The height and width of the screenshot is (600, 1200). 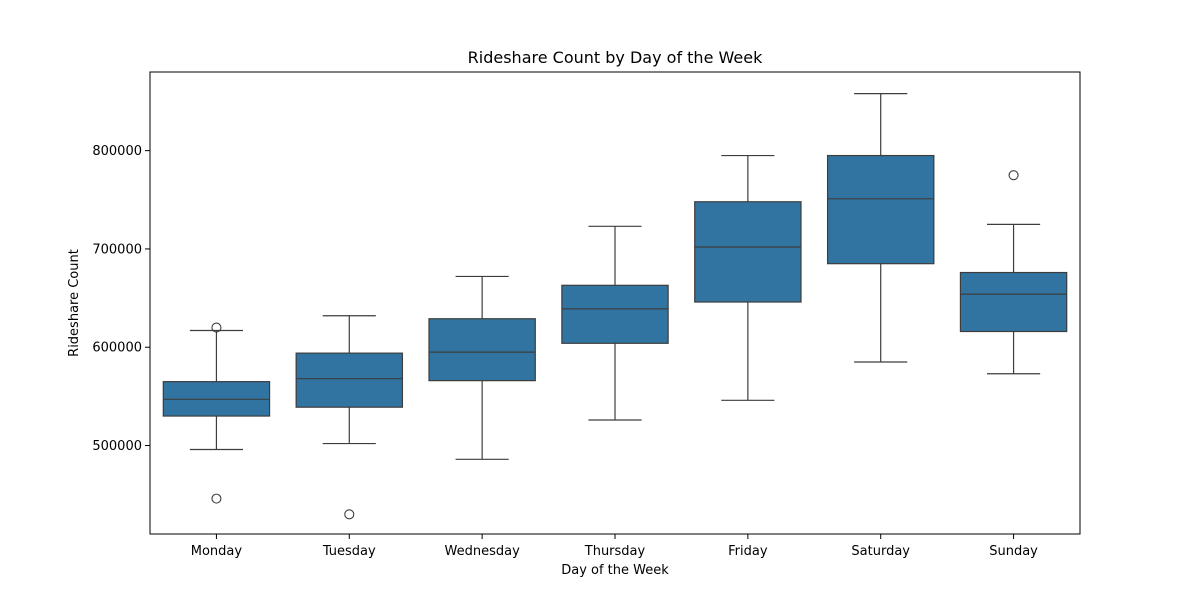 What do you see at coordinates (615, 57) in the screenshot?
I see `chart-title: Rideshare Count by Day of the Week` at bounding box center [615, 57].